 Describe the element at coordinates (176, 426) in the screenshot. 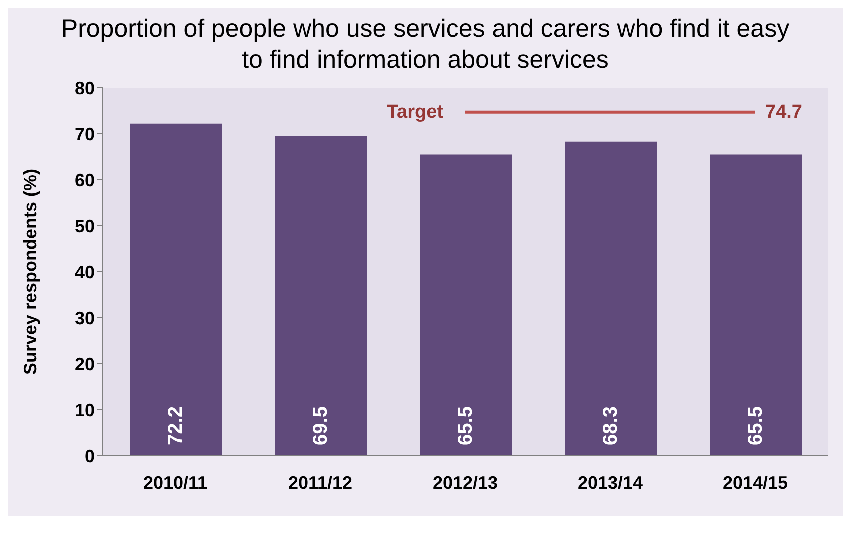

I see `data-label: 72.2` at that location.